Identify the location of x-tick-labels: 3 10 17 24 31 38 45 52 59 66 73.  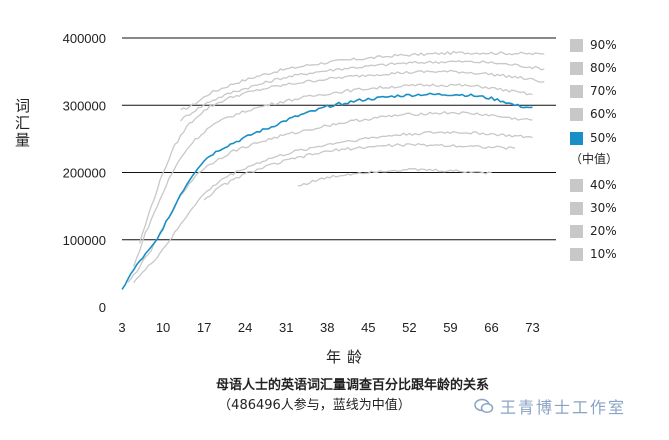
(328, 327).